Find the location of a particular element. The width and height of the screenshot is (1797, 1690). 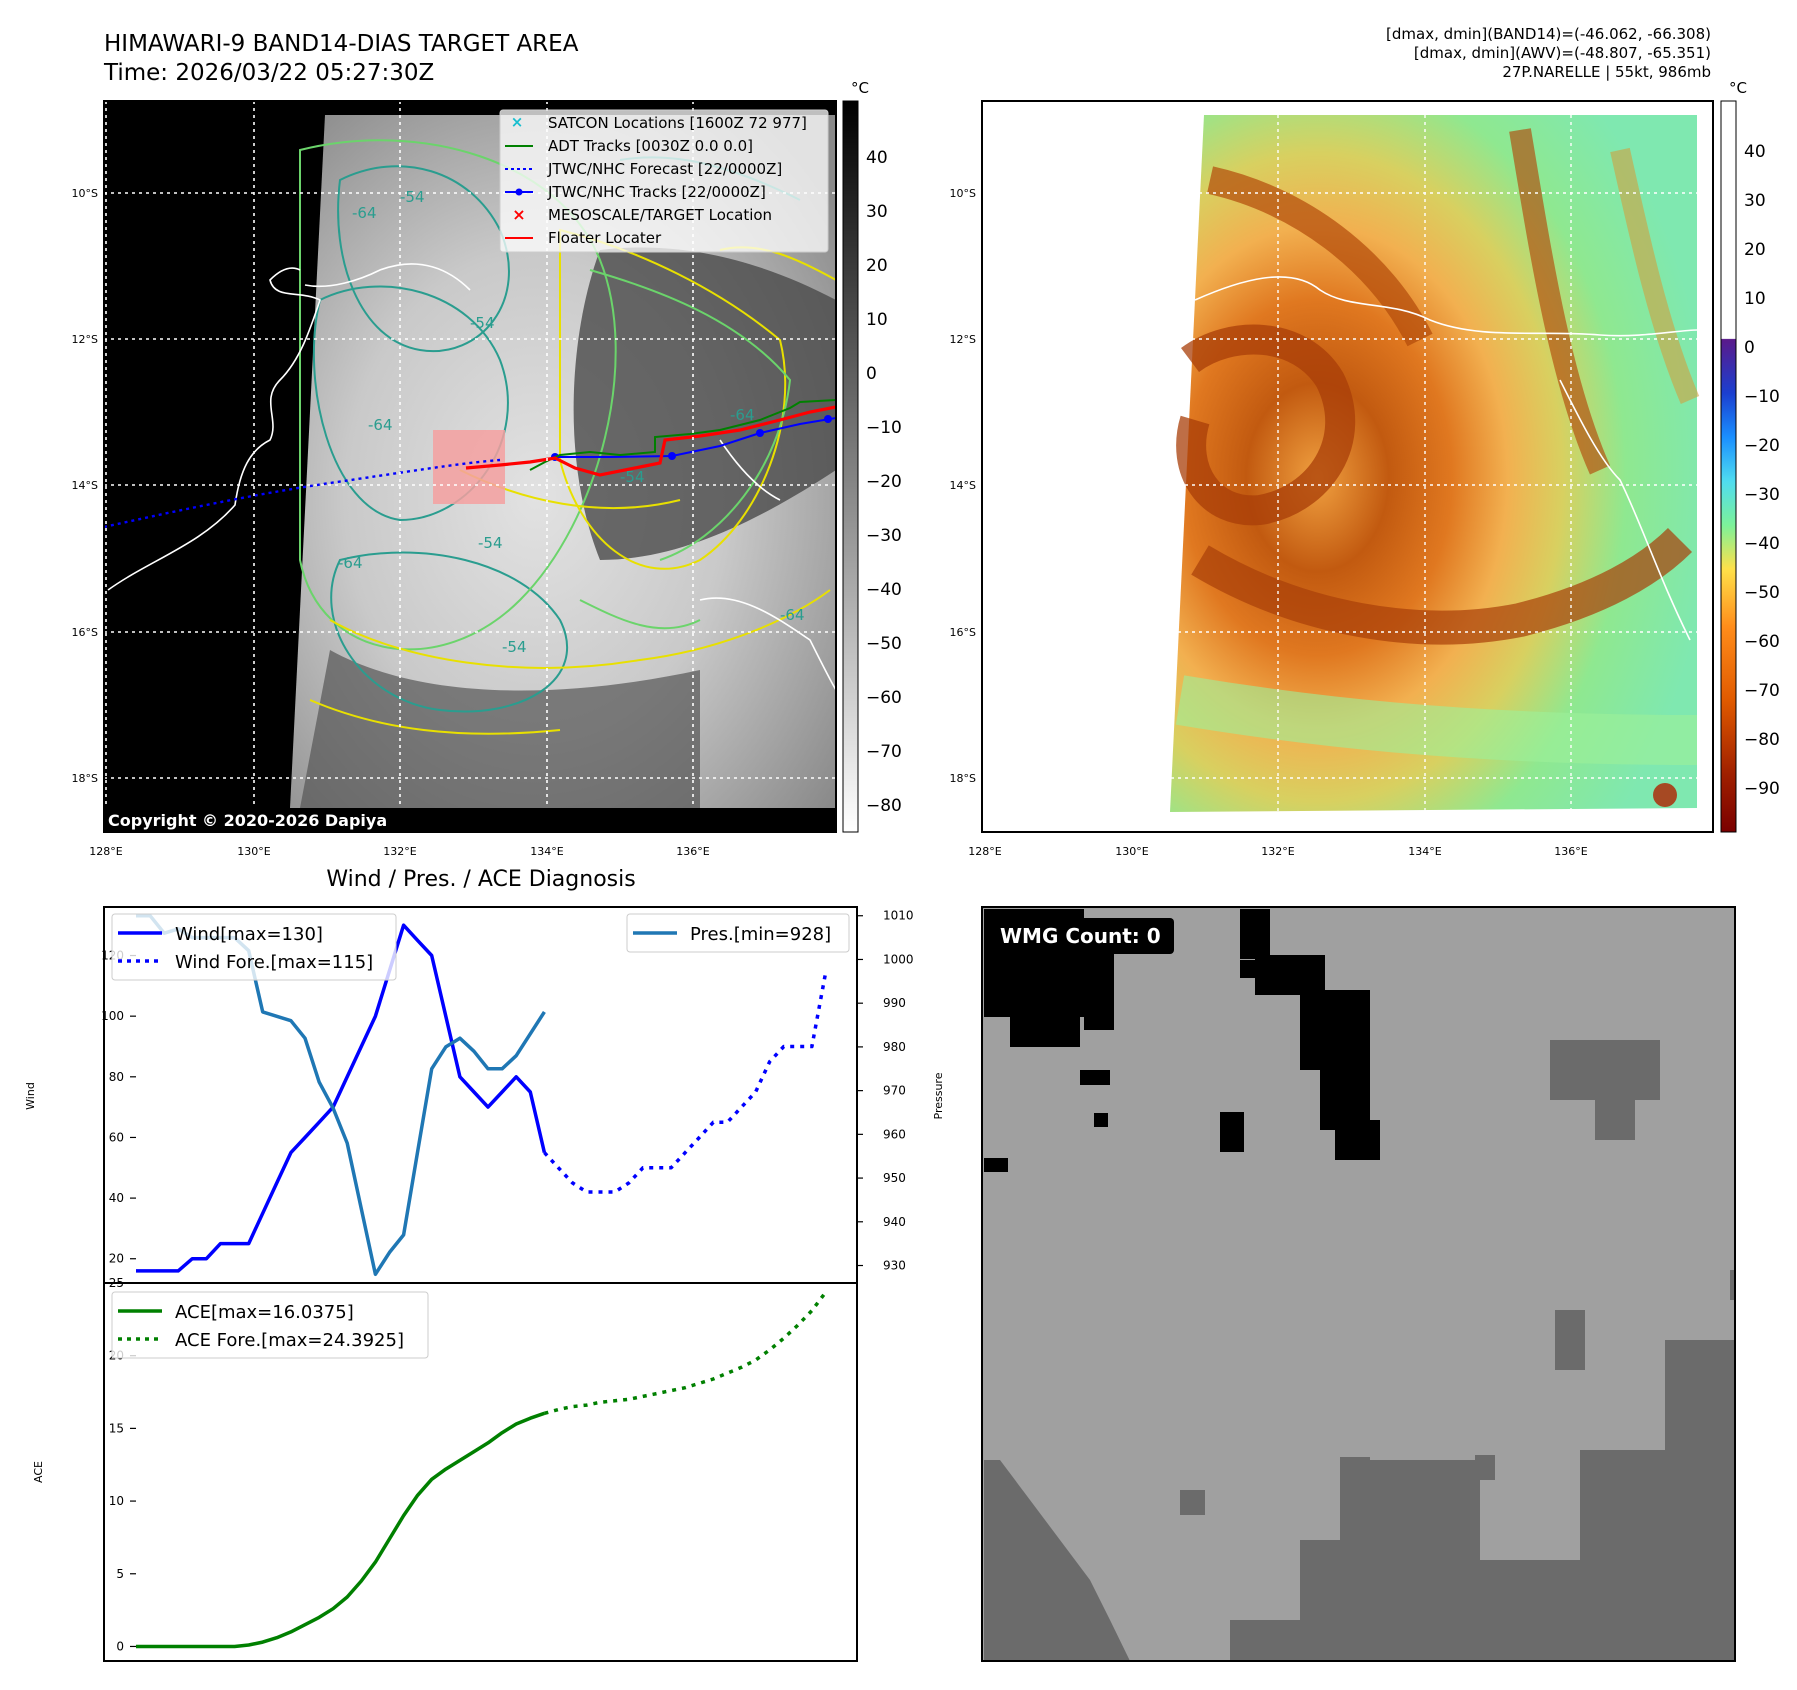

wmg-count: WMG Count: 0 is located at coordinates (1080, 936).